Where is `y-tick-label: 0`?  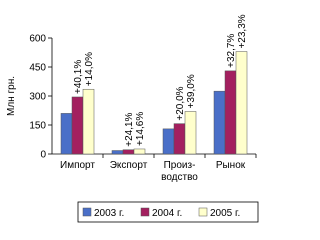 y-tick-label: 0 is located at coordinates (43, 155).